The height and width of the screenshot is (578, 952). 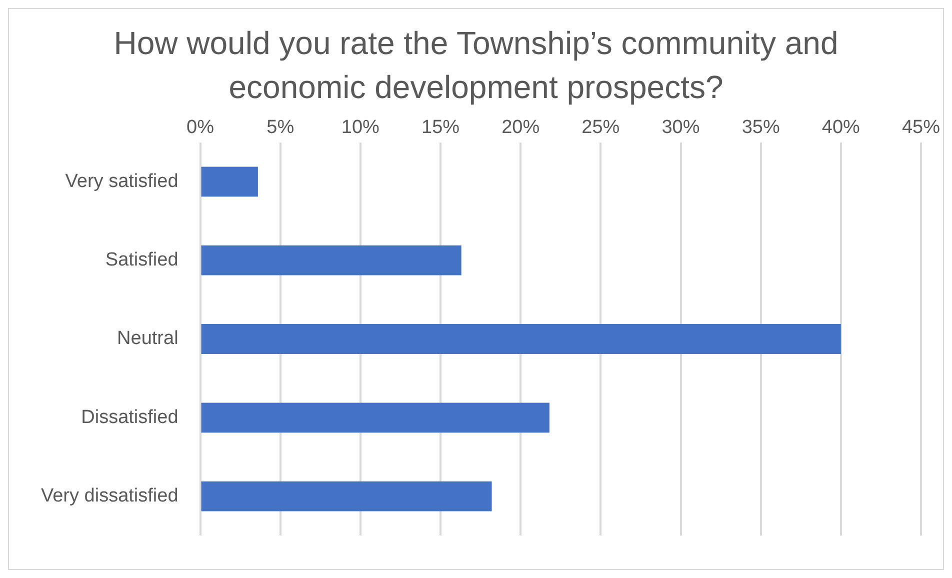 What do you see at coordinates (121, 181) in the screenshot?
I see `y-tick-label: Very satisfied` at bounding box center [121, 181].